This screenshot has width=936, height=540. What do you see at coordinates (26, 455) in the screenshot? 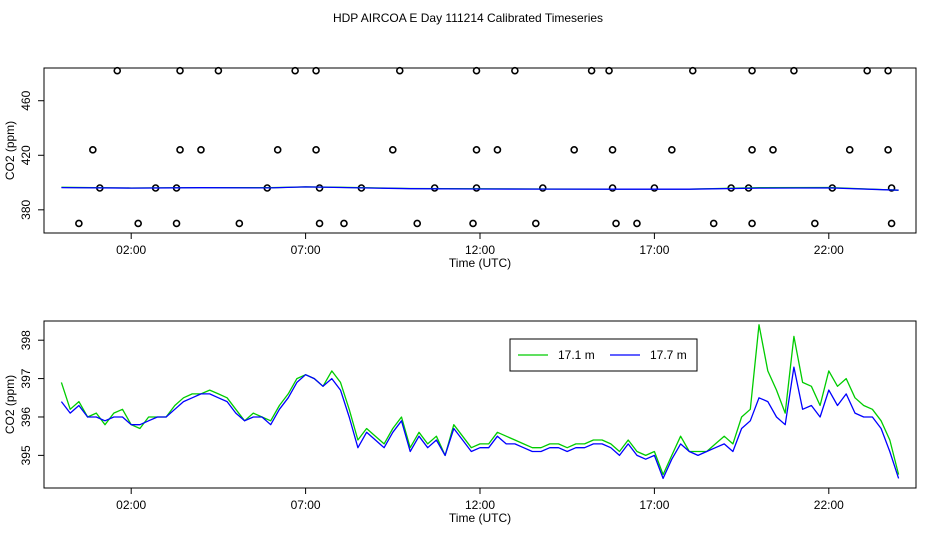
I see `y-tick-label: 395` at bounding box center [26, 455].